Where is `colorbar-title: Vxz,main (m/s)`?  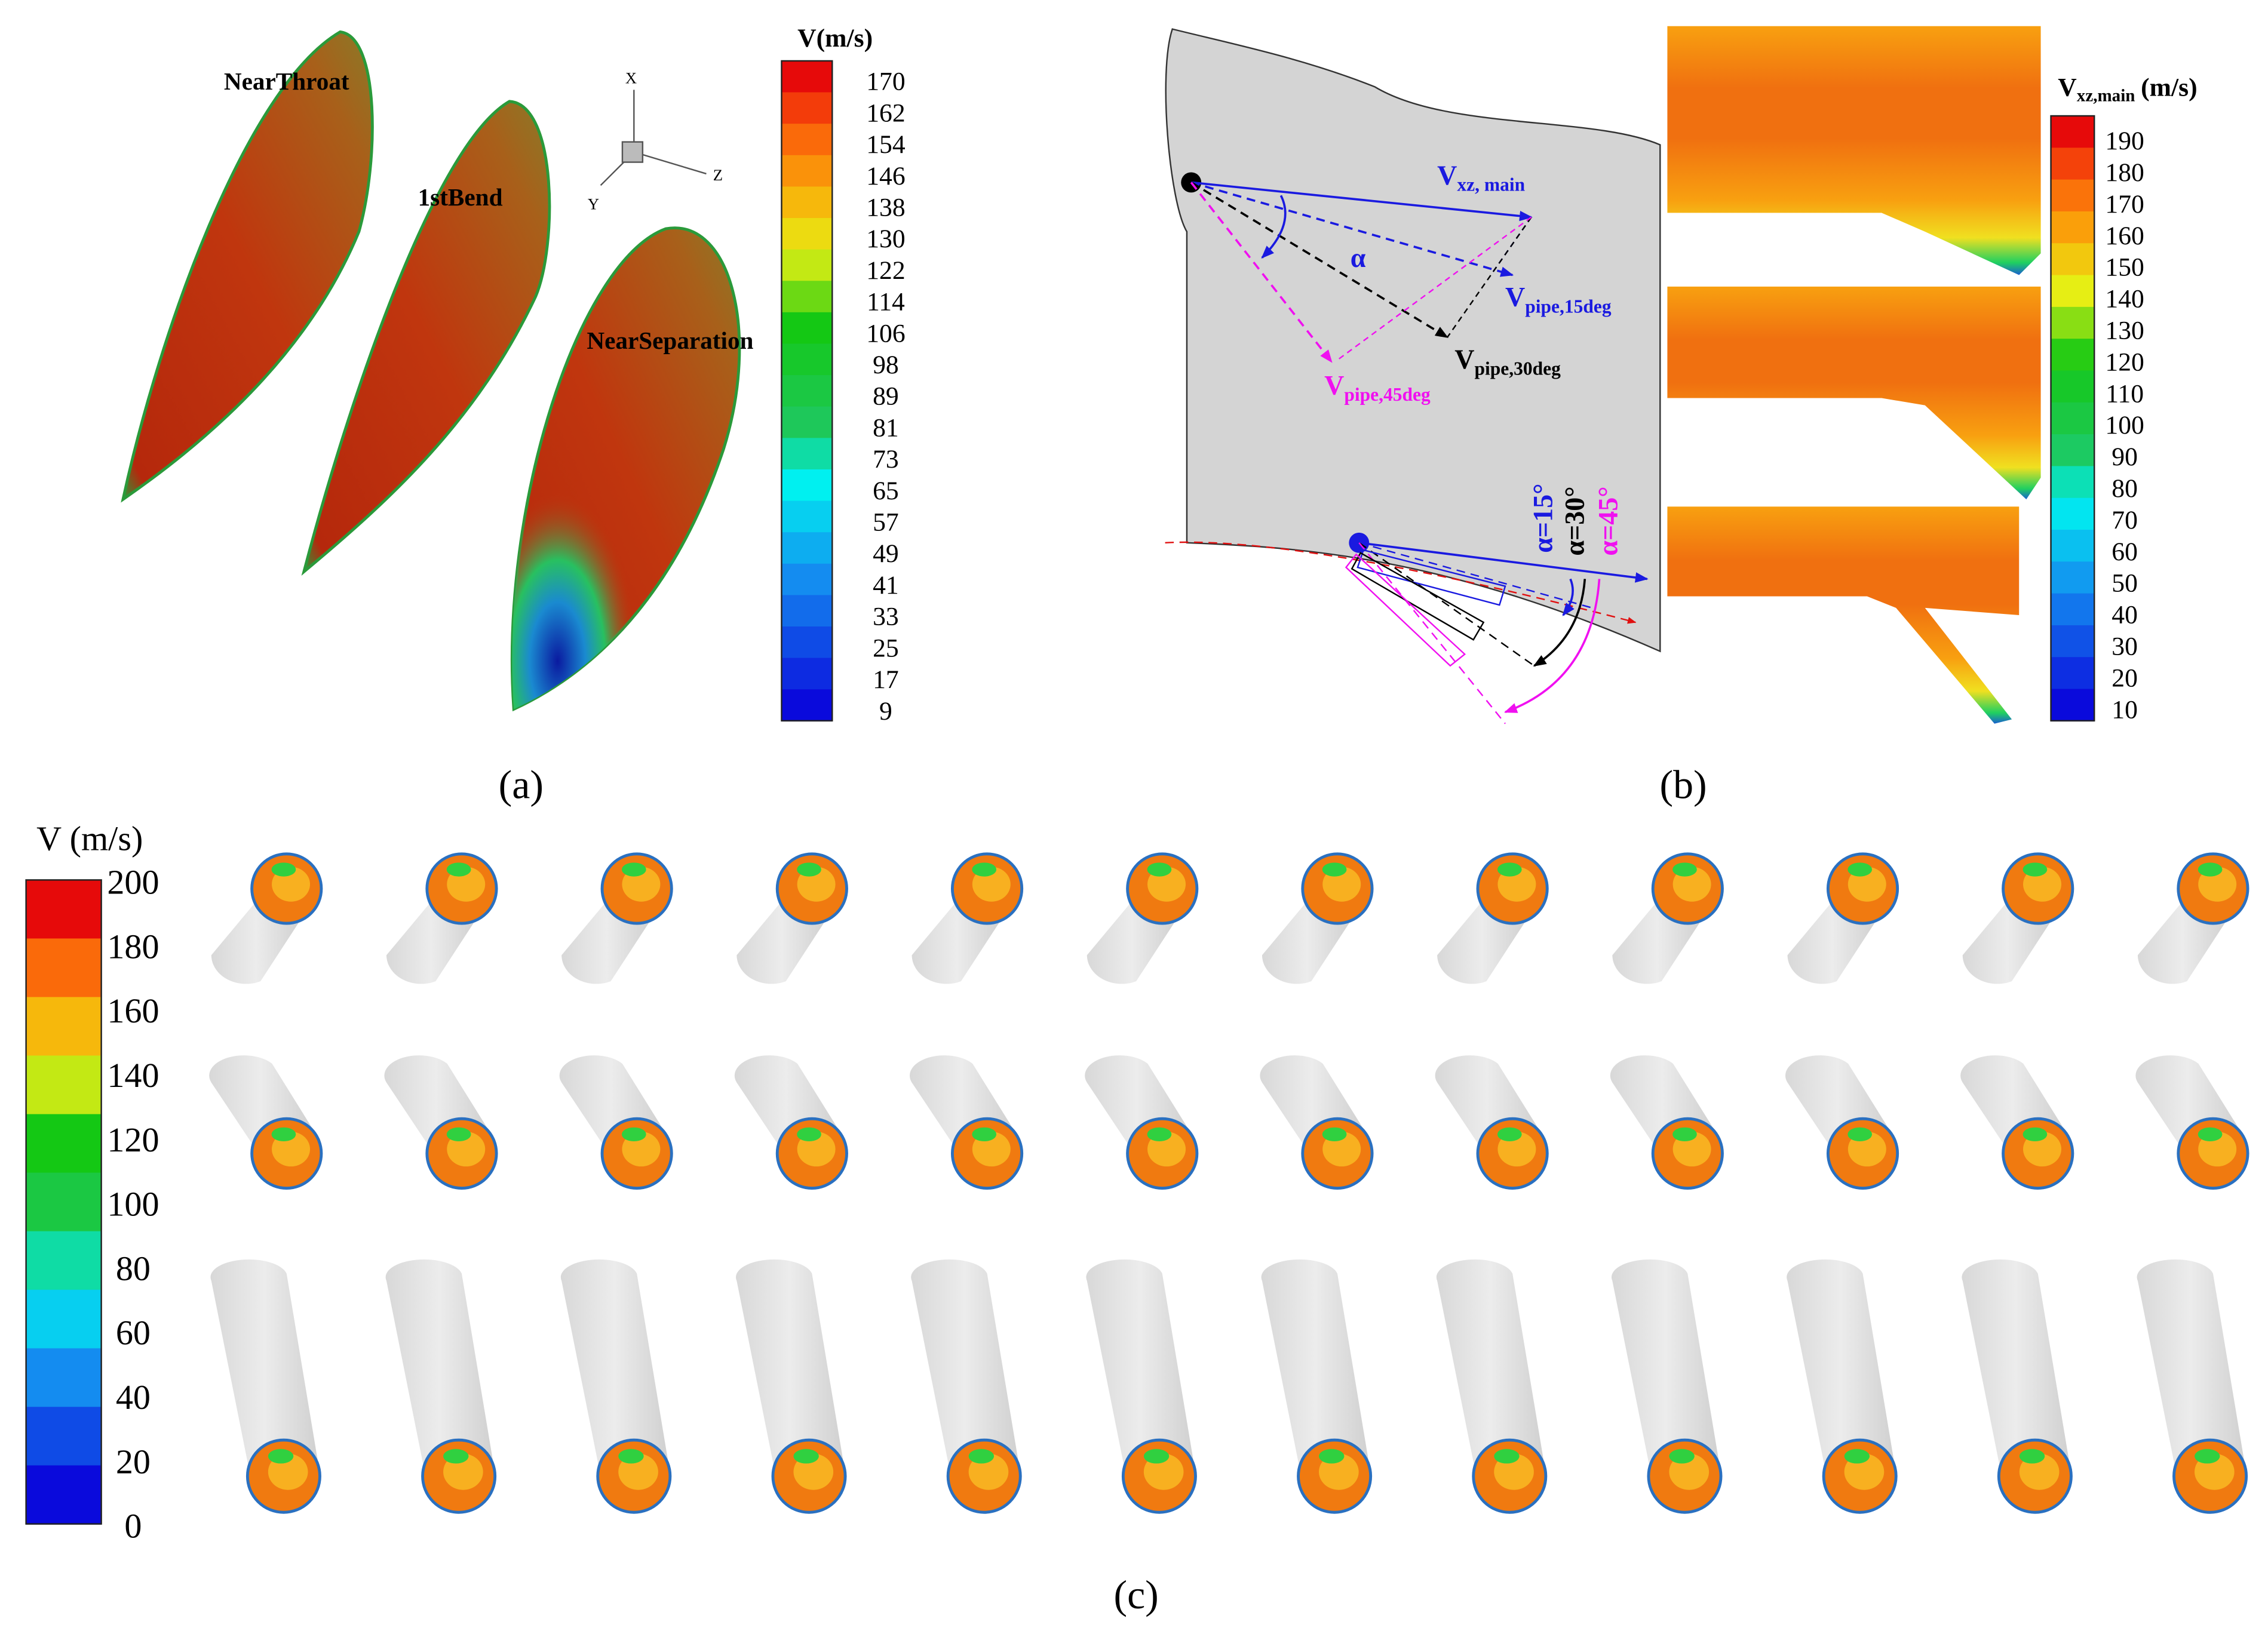 colorbar-title: Vxz,main (m/s) is located at coordinates (2127, 89).